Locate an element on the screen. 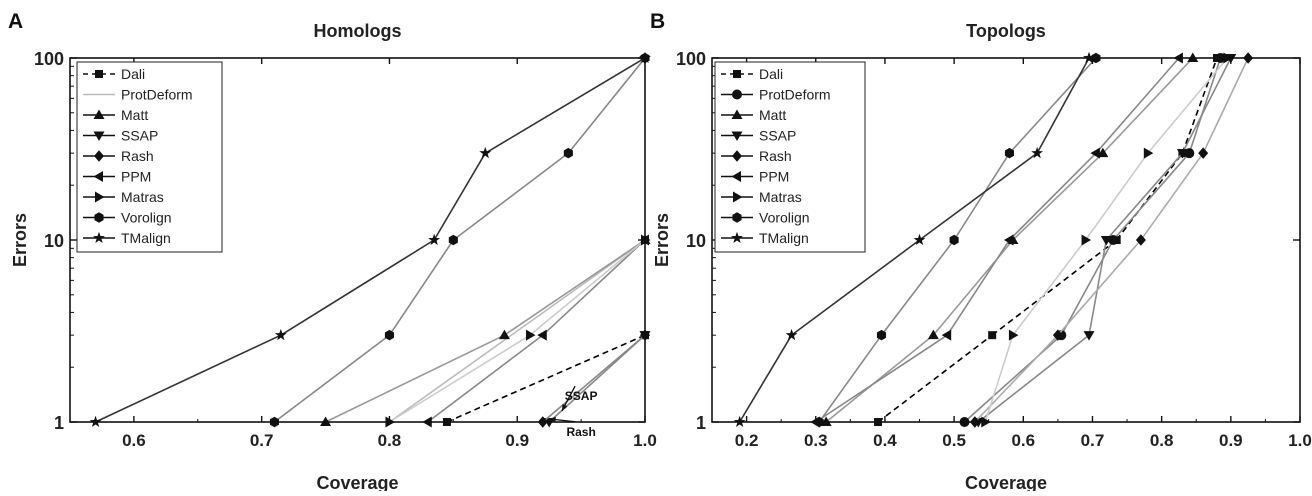 This screenshot has height=496, width=1312. series-rash is located at coordinates (593, 378).